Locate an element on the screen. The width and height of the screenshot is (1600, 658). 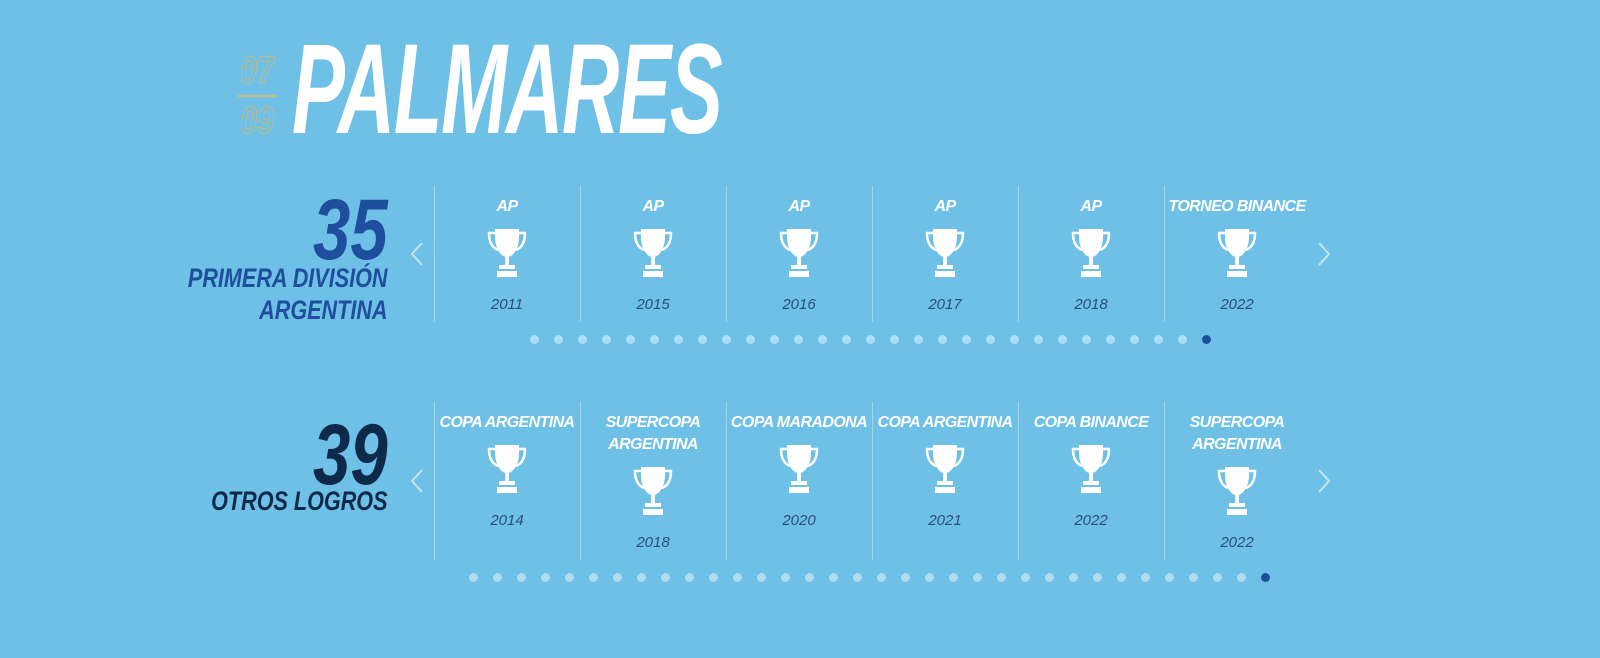
section-label: PRIMERA DIVISIÓN ARGENTINA is located at coordinates (288, 294).